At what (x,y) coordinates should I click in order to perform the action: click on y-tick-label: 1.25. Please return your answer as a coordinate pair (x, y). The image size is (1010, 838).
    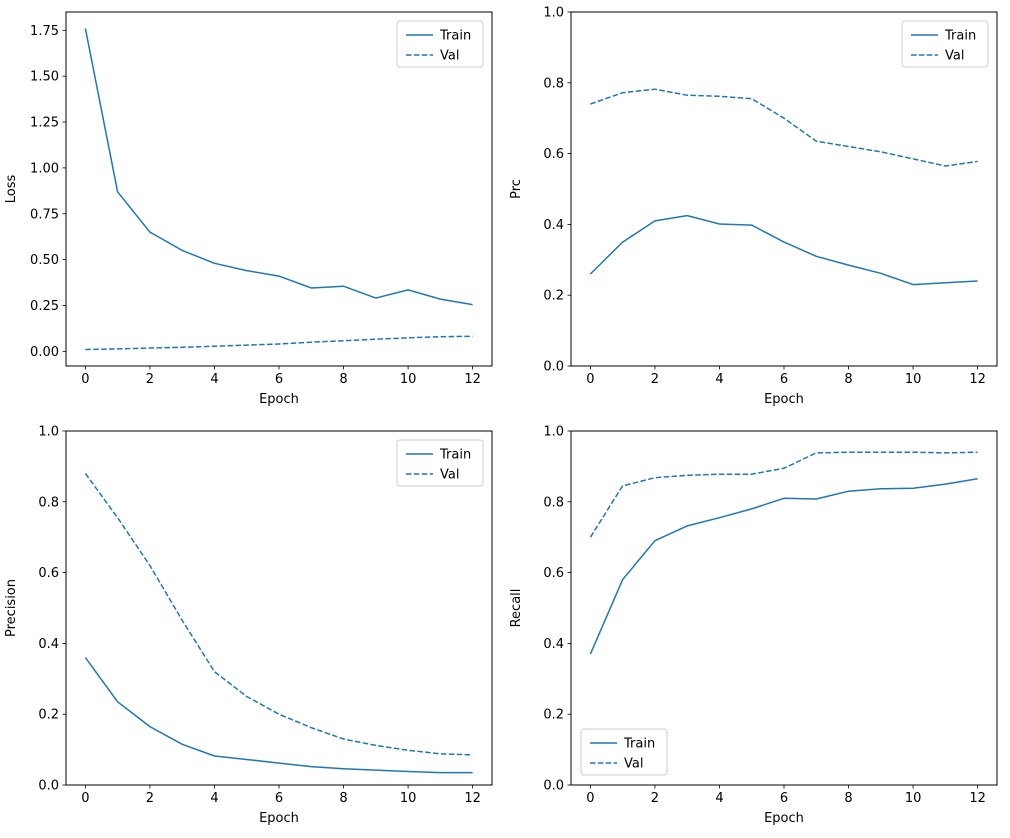
    Looking at the image, I should click on (44, 123).